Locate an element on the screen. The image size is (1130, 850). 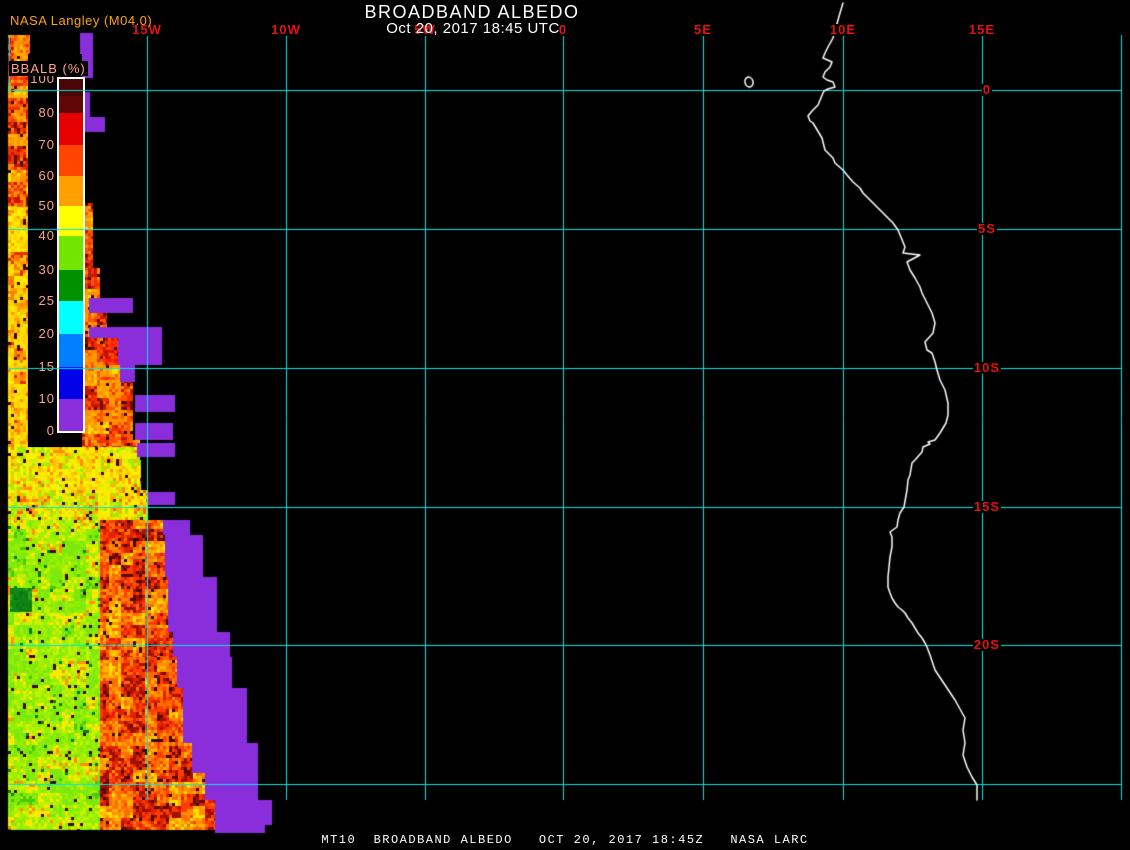
colorbar-title: BBALB (%) is located at coordinates (48, 68).